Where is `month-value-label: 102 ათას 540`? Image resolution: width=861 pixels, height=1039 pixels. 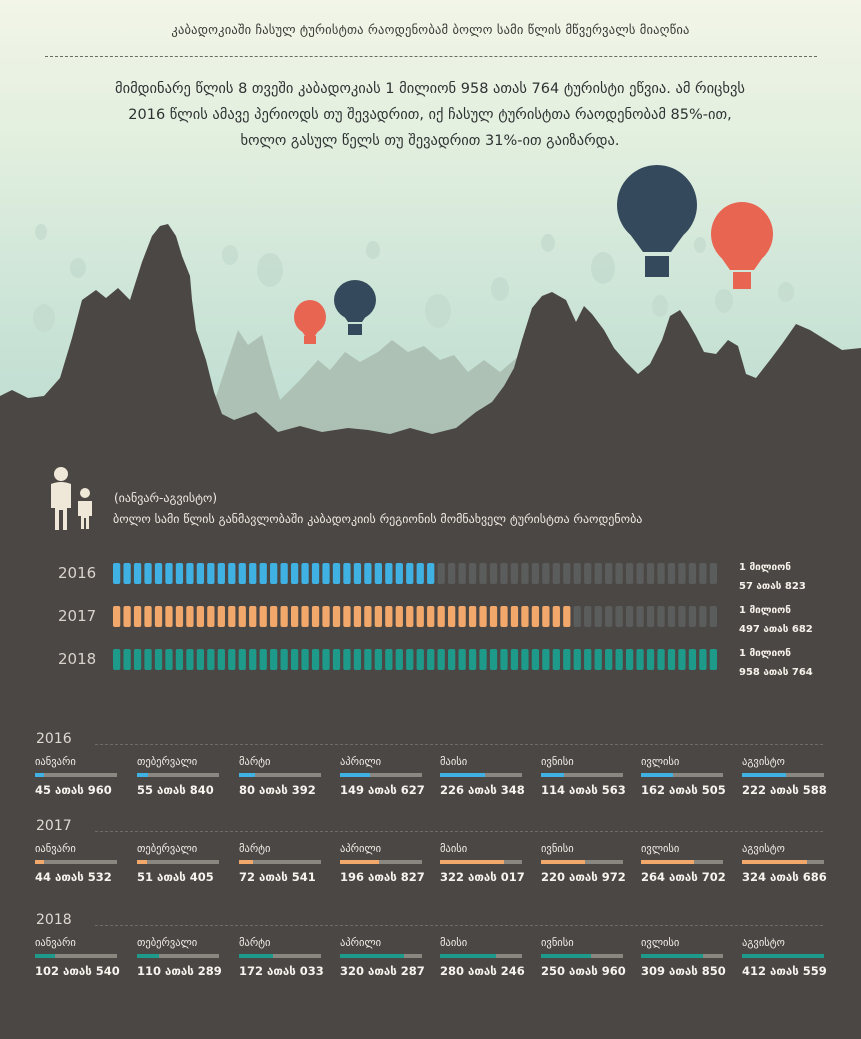 month-value-label: 102 ათას 540 is located at coordinates (77, 971).